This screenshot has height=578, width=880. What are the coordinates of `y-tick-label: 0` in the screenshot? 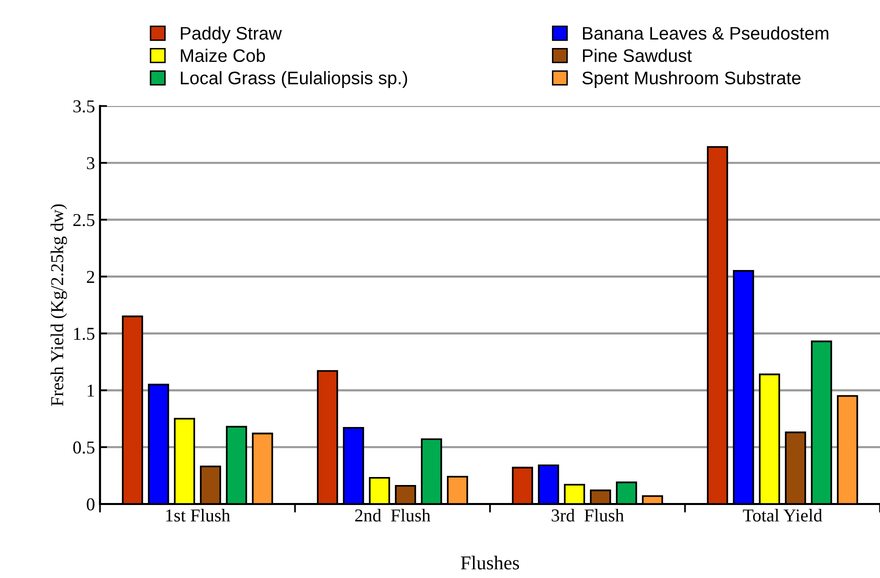 It's located at (90, 504).